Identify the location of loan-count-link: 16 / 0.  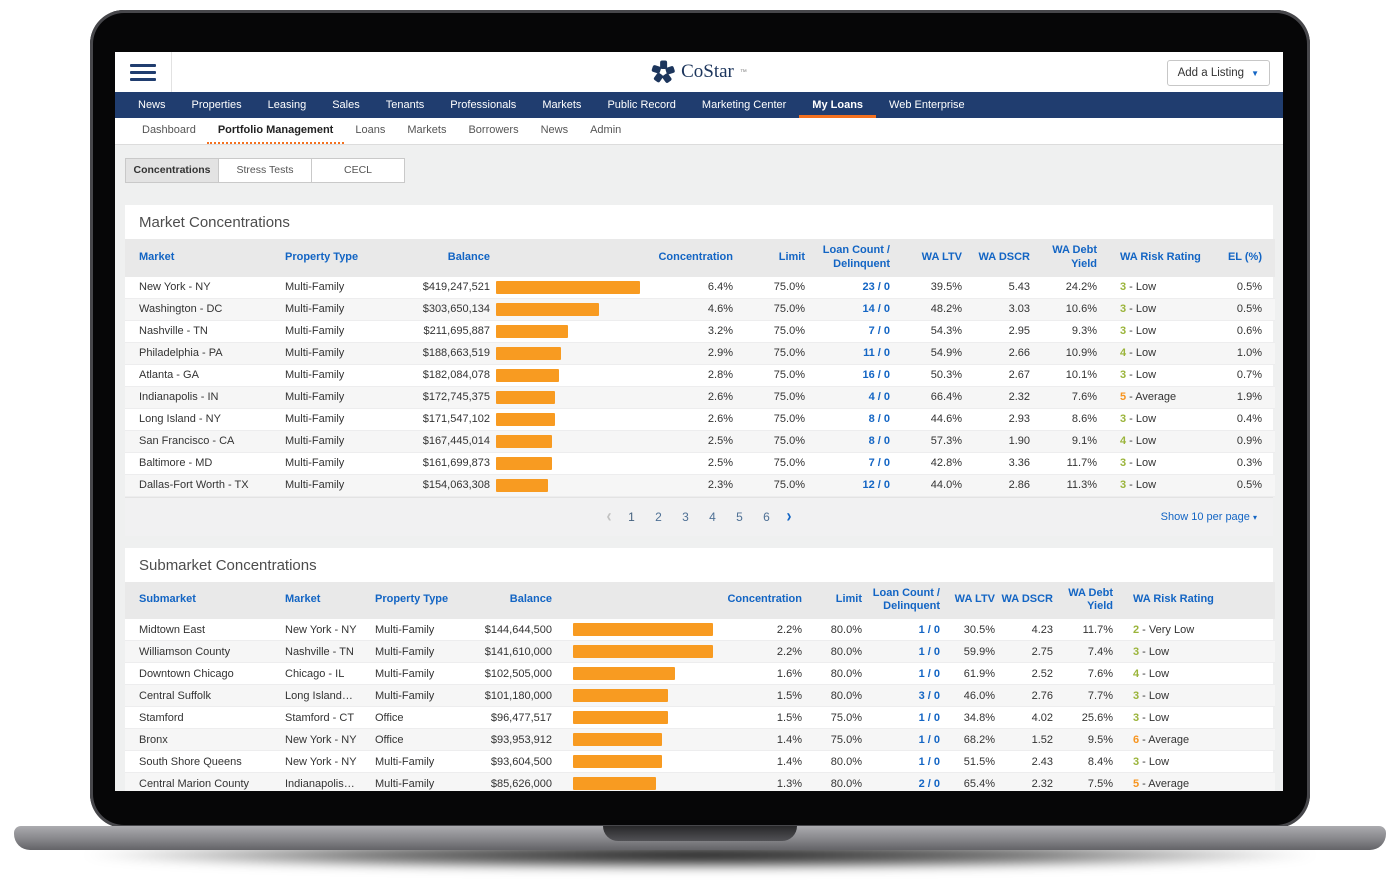
(876, 375).